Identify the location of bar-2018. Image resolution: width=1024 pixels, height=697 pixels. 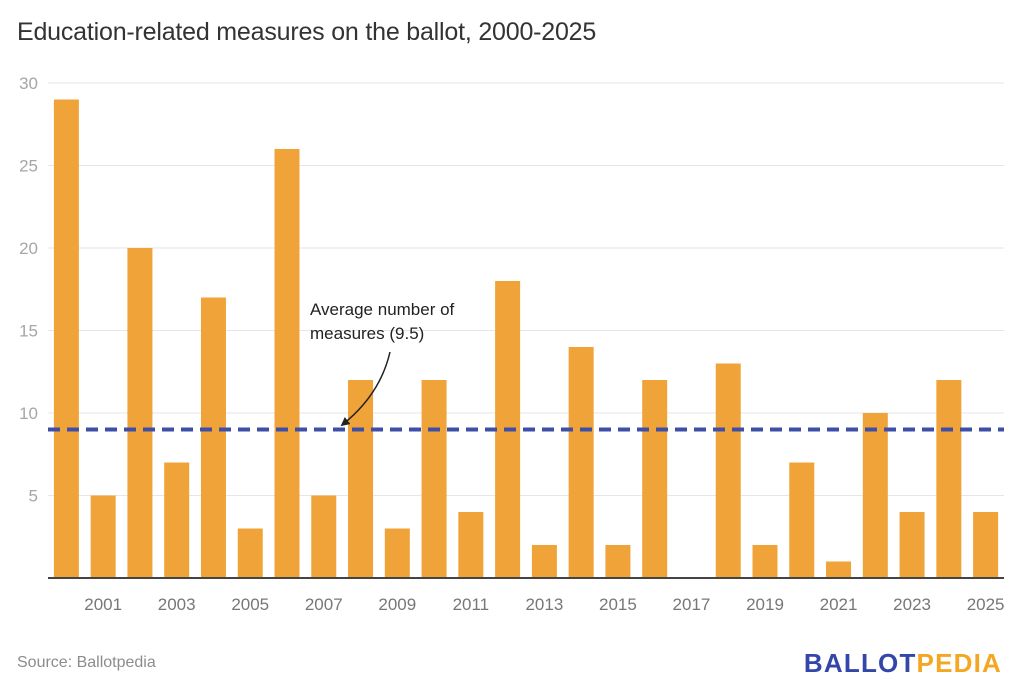
(728, 470).